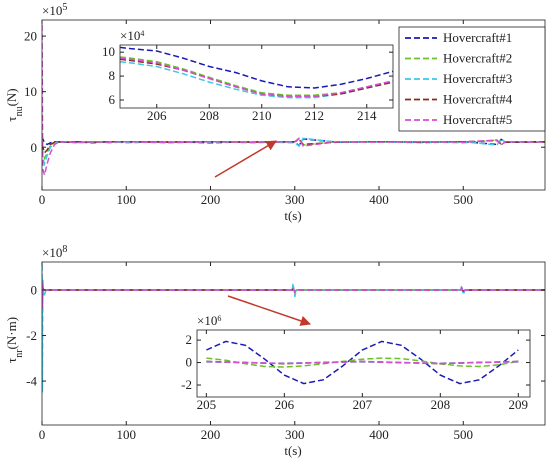  Describe the element at coordinates (219, 318) in the screenshot. I see `multiplier-exponent: 6` at that location.